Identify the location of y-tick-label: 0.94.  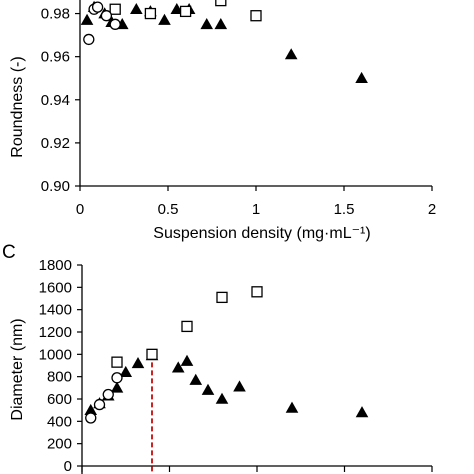
(55, 100).